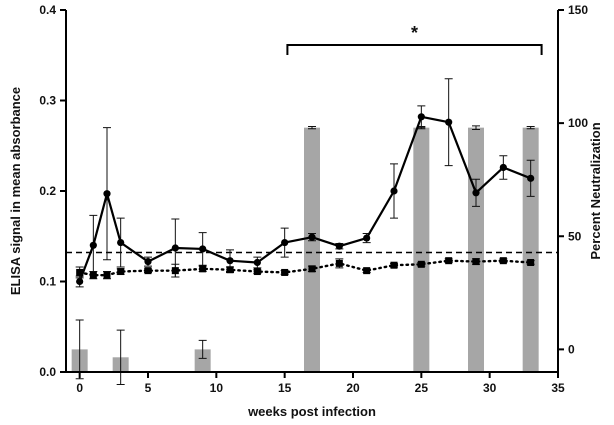 This screenshot has height=425, width=614. I want to click on y-axis-left-label: ELISA signal in mean absorbance, so click(15, 191).